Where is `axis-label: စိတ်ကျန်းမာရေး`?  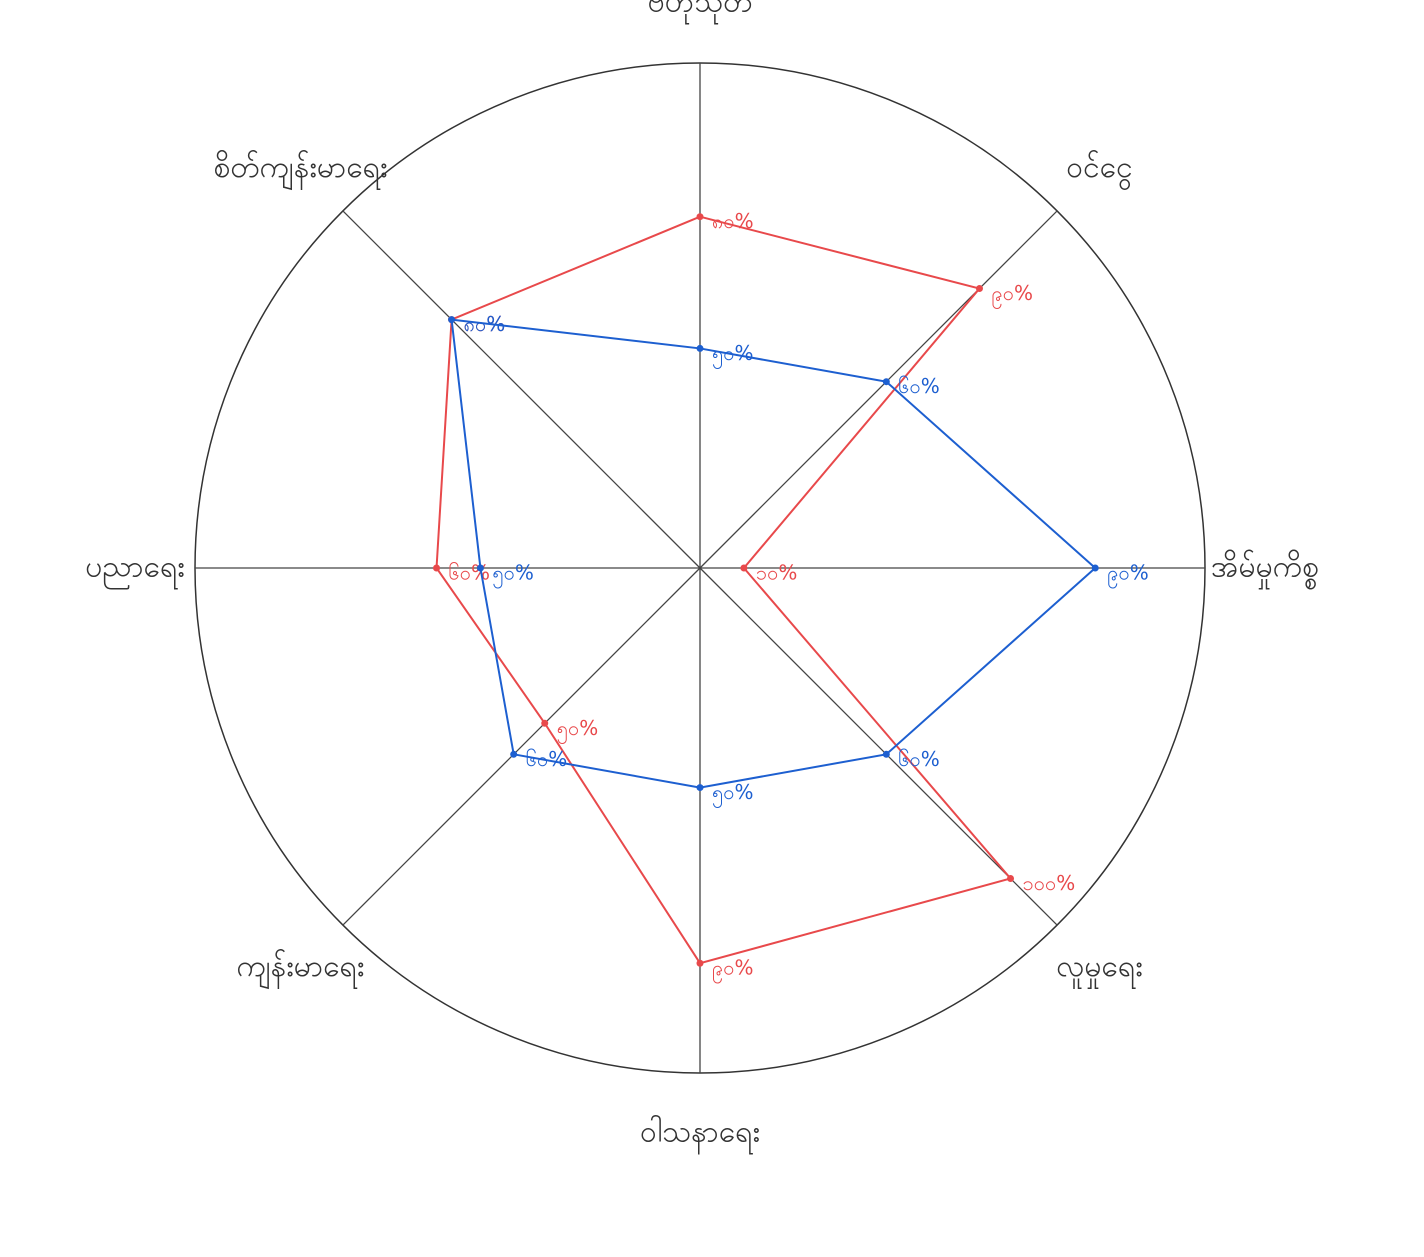
axis-label: စိတ်ကျန်းမာရေး is located at coordinates (301, 170).